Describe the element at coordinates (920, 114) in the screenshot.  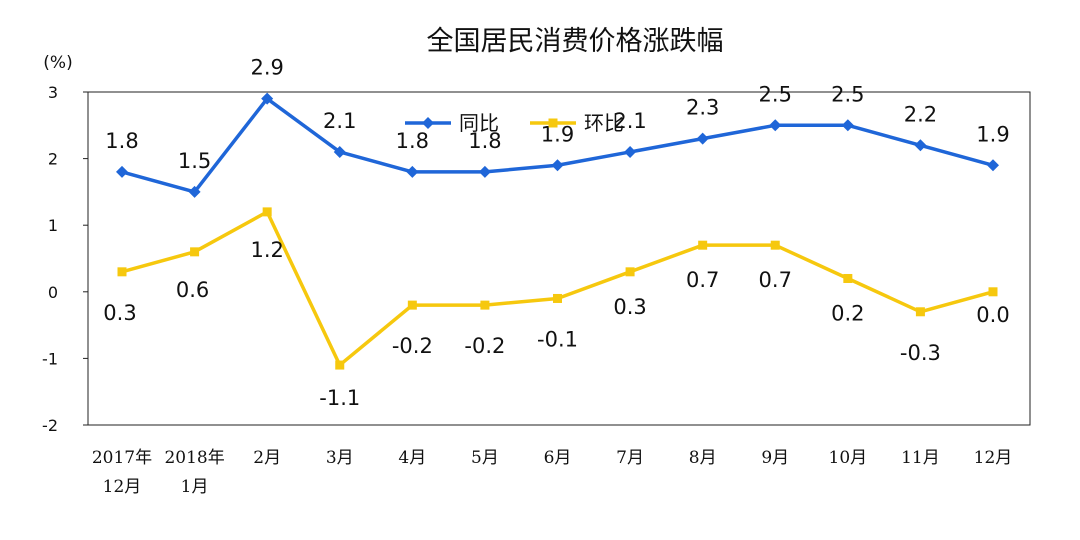
I see `series-1-data-label: 2.2` at that location.